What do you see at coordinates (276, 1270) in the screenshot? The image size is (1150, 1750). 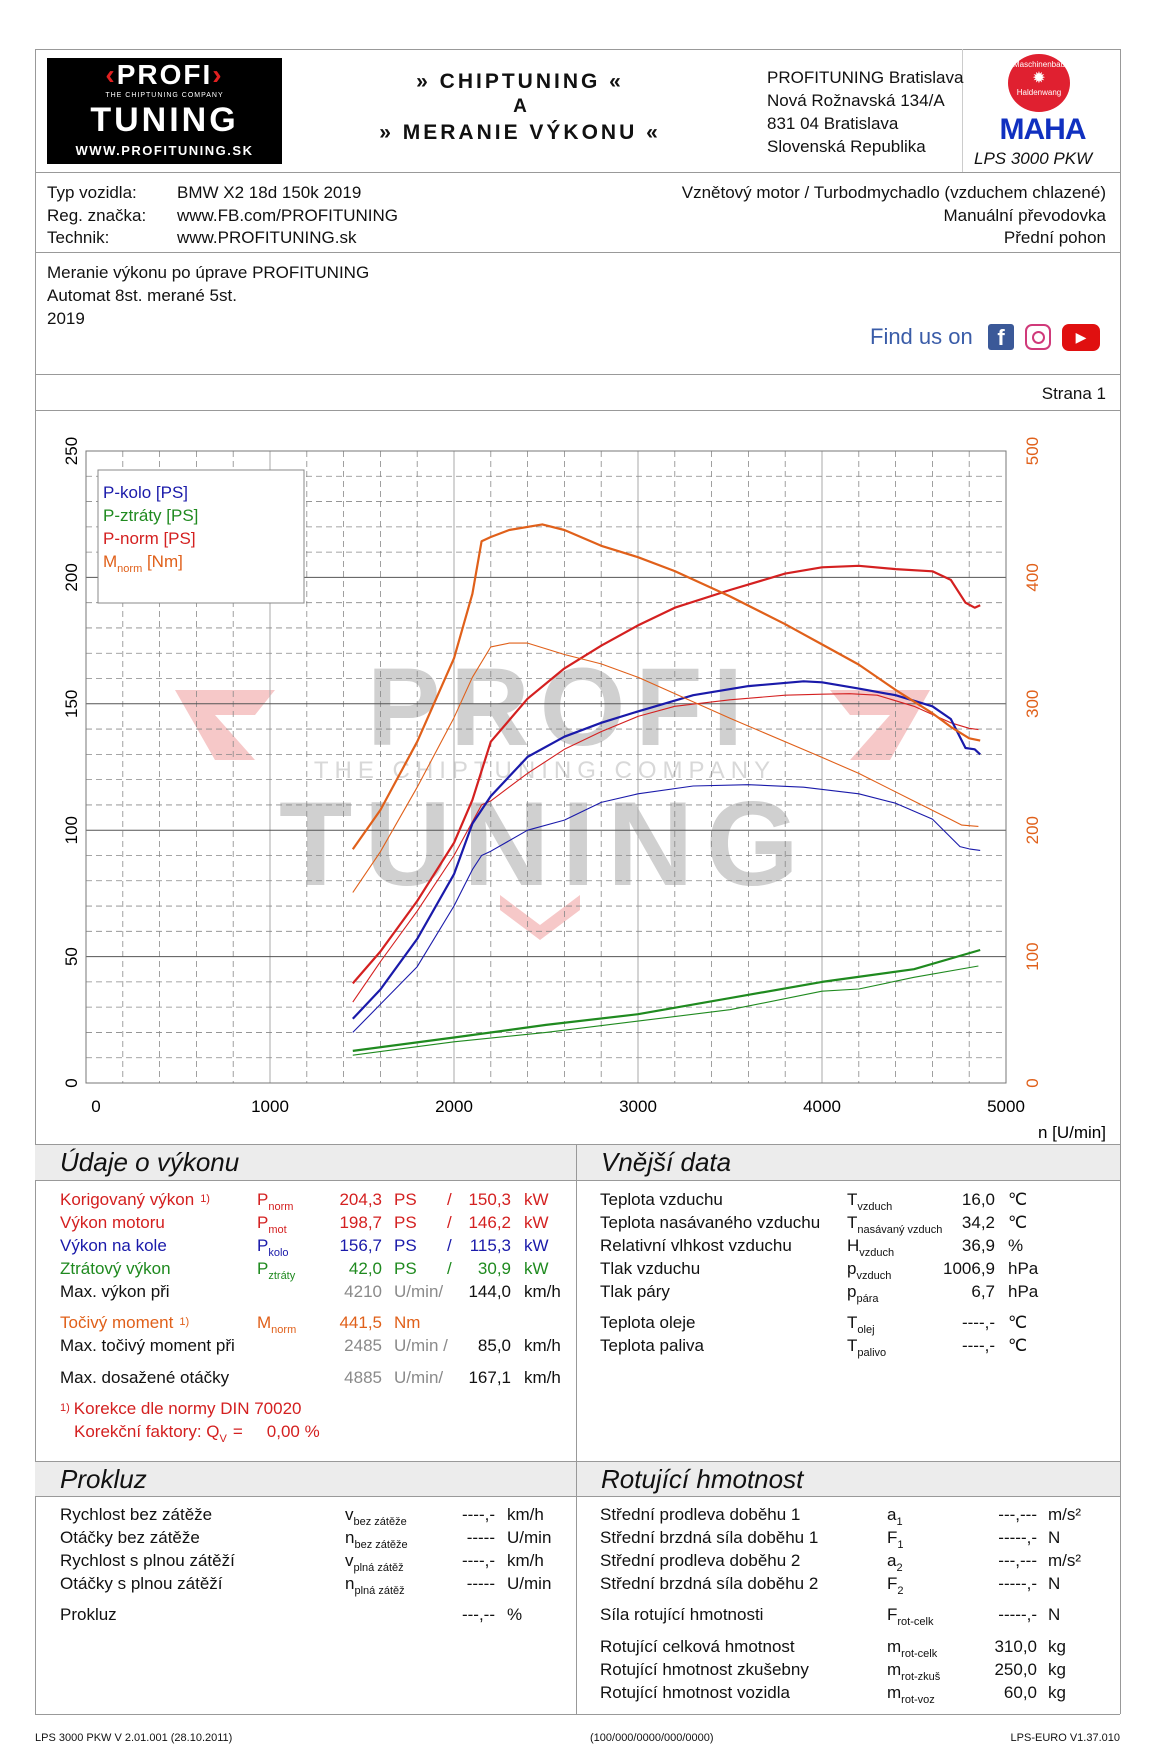 I see `perf-symbol: Pztráty` at bounding box center [276, 1270].